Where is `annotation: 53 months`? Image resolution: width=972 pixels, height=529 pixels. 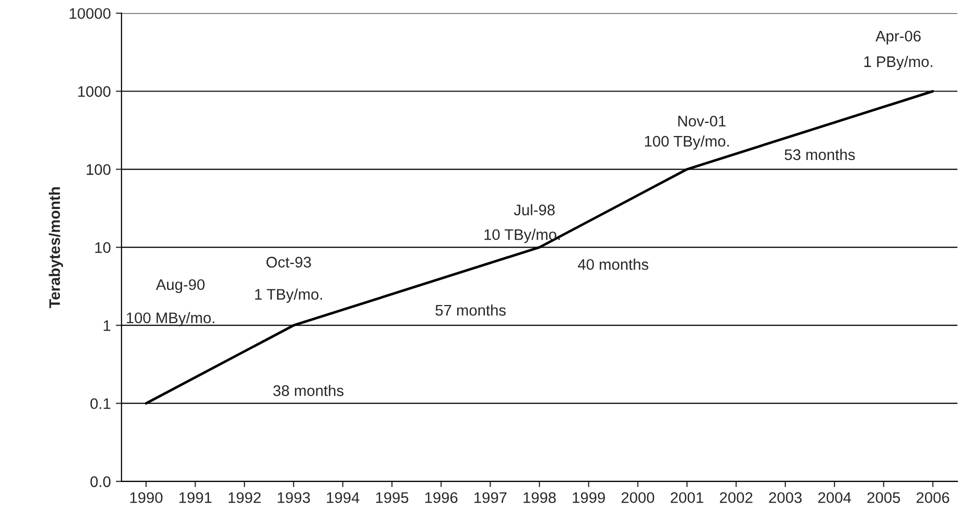
annotation: 53 months is located at coordinates (819, 154).